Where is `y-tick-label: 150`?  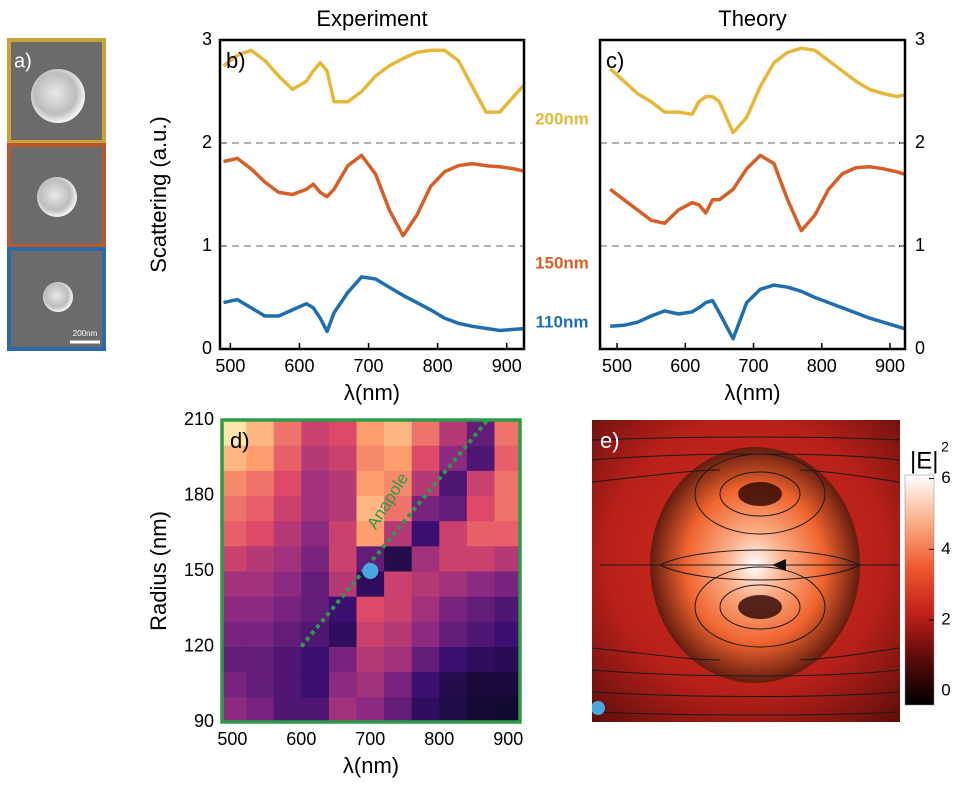
y-tick-label: 150 is located at coordinates (199, 570).